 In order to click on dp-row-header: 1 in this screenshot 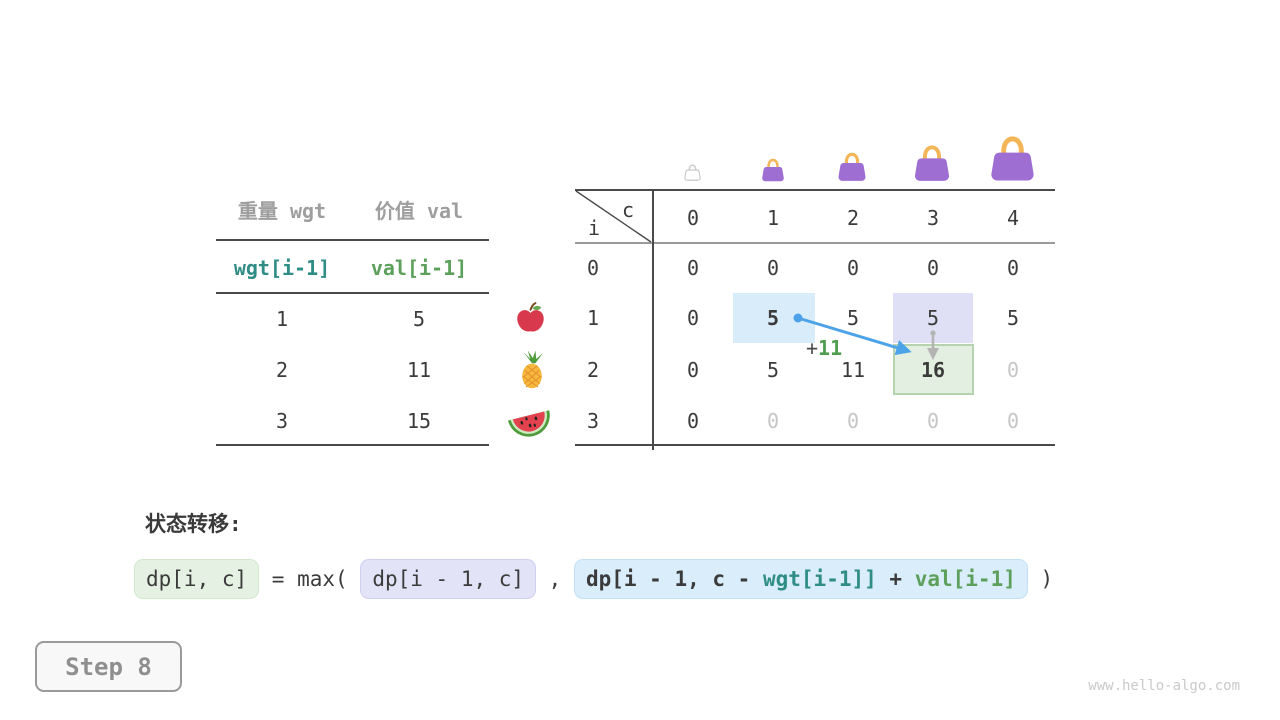, I will do `click(593, 318)`.